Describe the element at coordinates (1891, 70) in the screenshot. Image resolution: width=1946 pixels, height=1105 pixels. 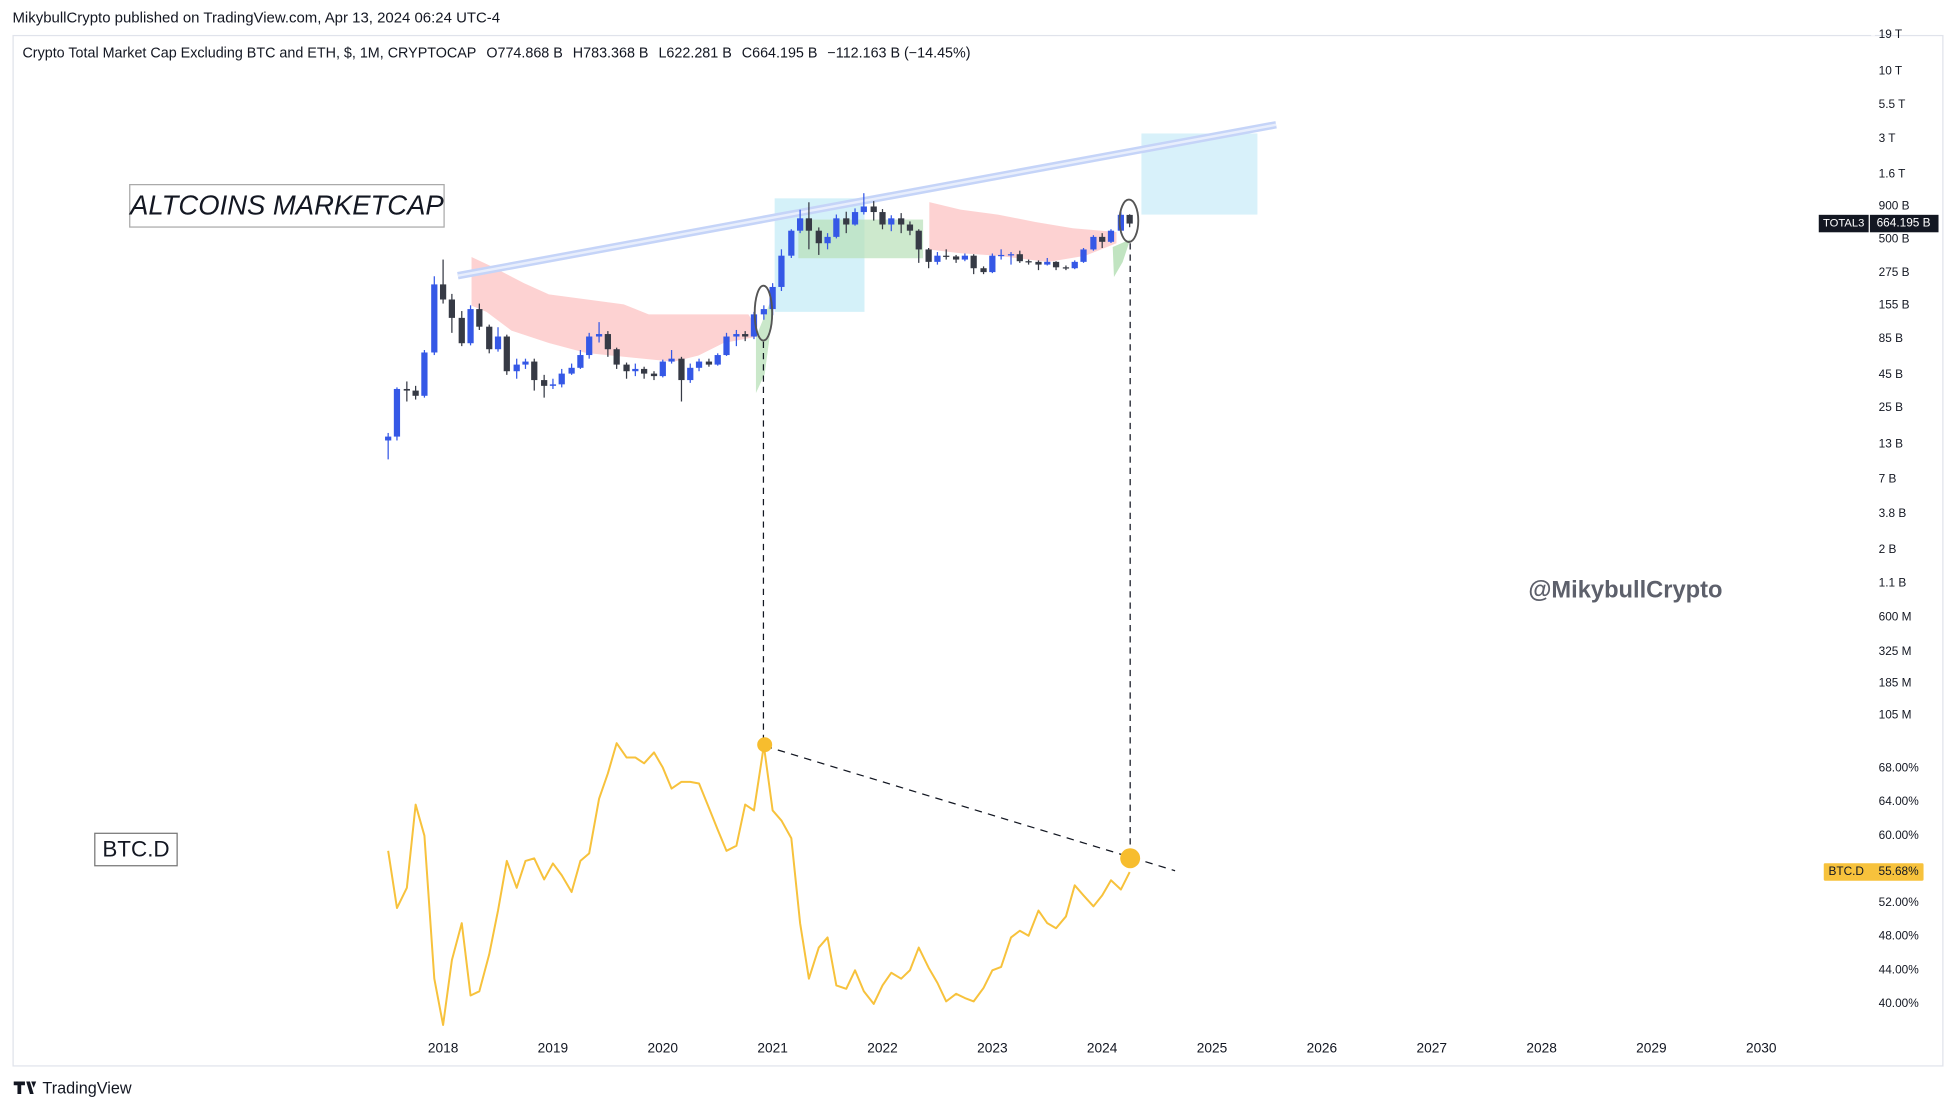
I see `y-tick-label: 10 T` at that location.